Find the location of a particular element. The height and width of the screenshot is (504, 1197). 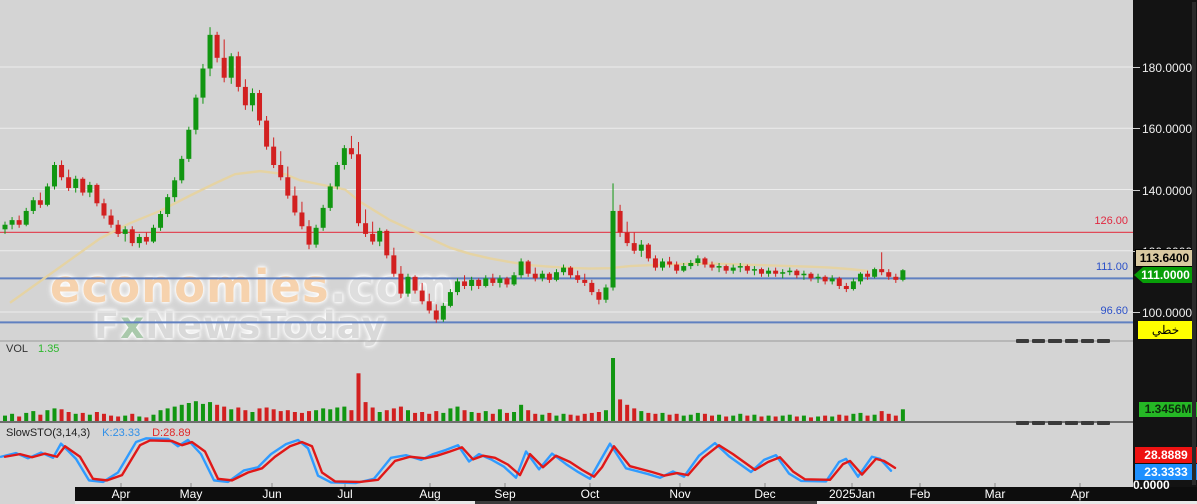

volume-current-value: 1.35 is located at coordinates (49, 349).